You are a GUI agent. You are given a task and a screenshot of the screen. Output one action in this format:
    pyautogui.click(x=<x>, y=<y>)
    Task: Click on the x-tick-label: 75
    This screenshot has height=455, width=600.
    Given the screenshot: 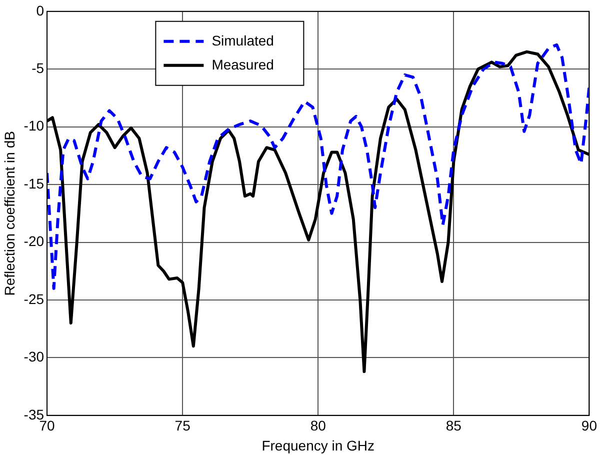 What is the action you would take?
    pyautogui.click(x=182, y=426)
    